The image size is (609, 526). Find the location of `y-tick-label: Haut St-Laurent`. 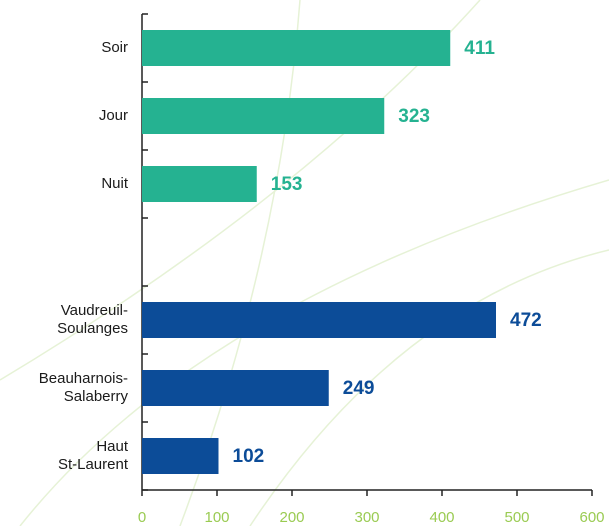

y-tick-label: Haut St-Laurent is located at coordinates (93, 455).